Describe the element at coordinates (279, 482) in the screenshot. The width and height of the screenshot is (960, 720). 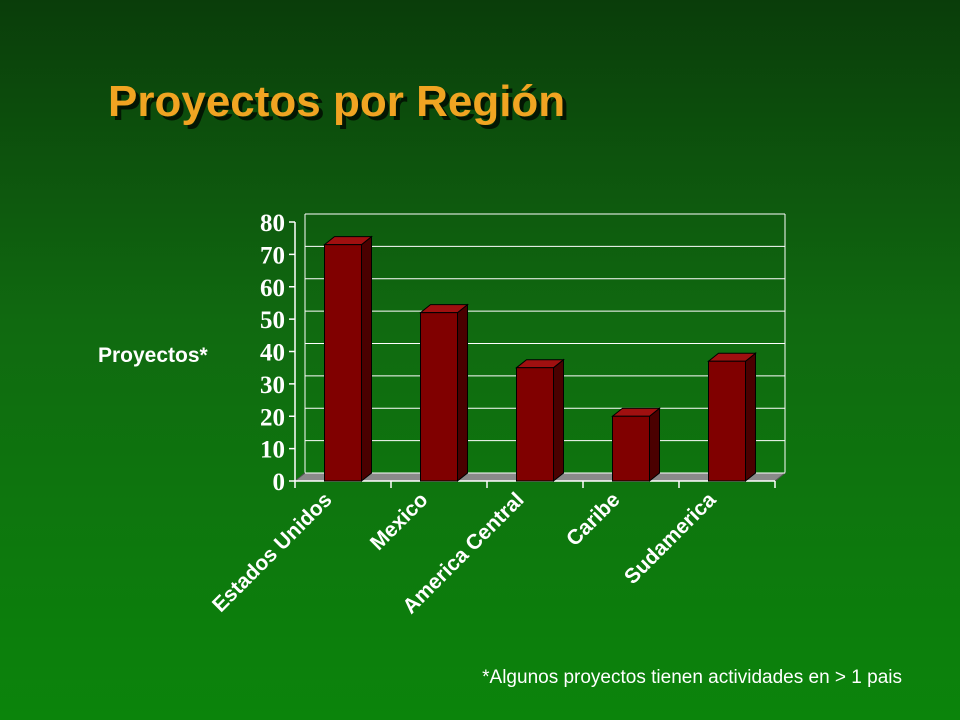
I see `y-tick-label: 0` at that location.